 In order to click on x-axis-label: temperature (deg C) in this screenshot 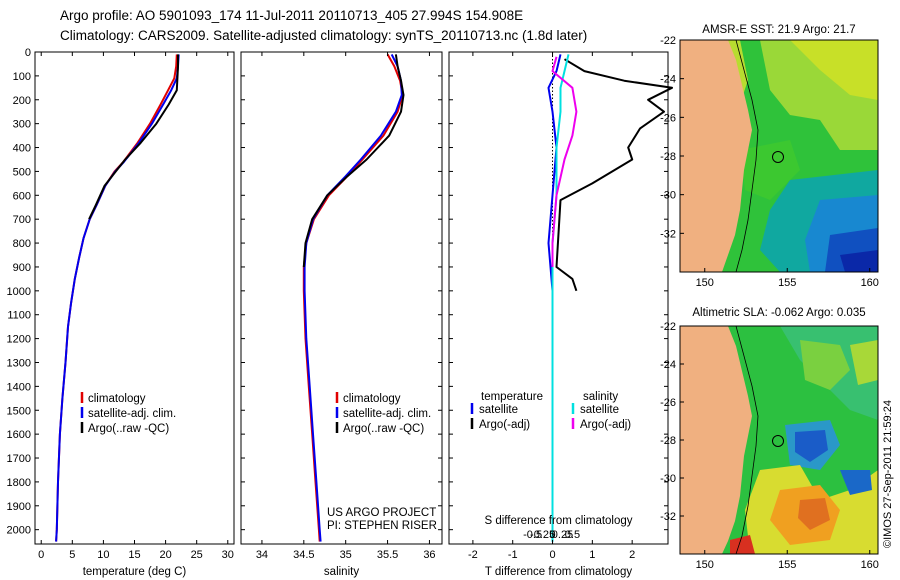, I will do `click(135, 572)`.